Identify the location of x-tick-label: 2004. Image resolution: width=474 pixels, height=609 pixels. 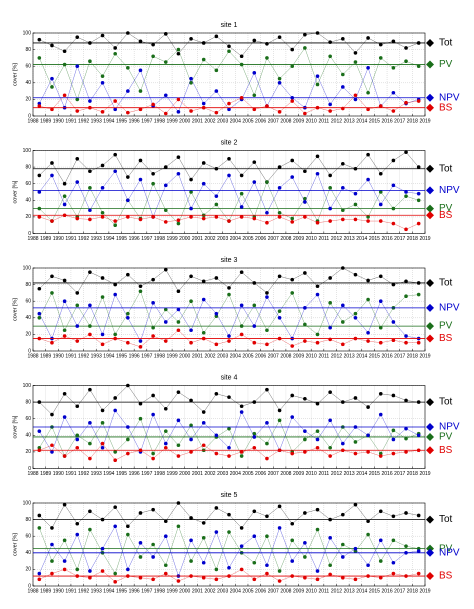
(235, 356).